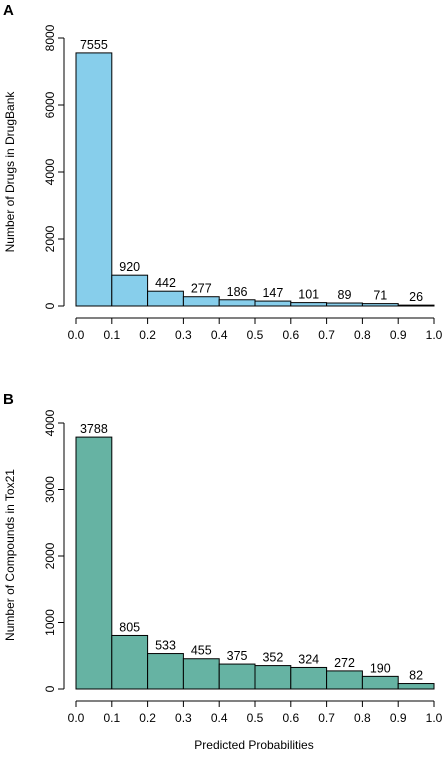  I want to click on data-label: 3788, so click(94, 429).